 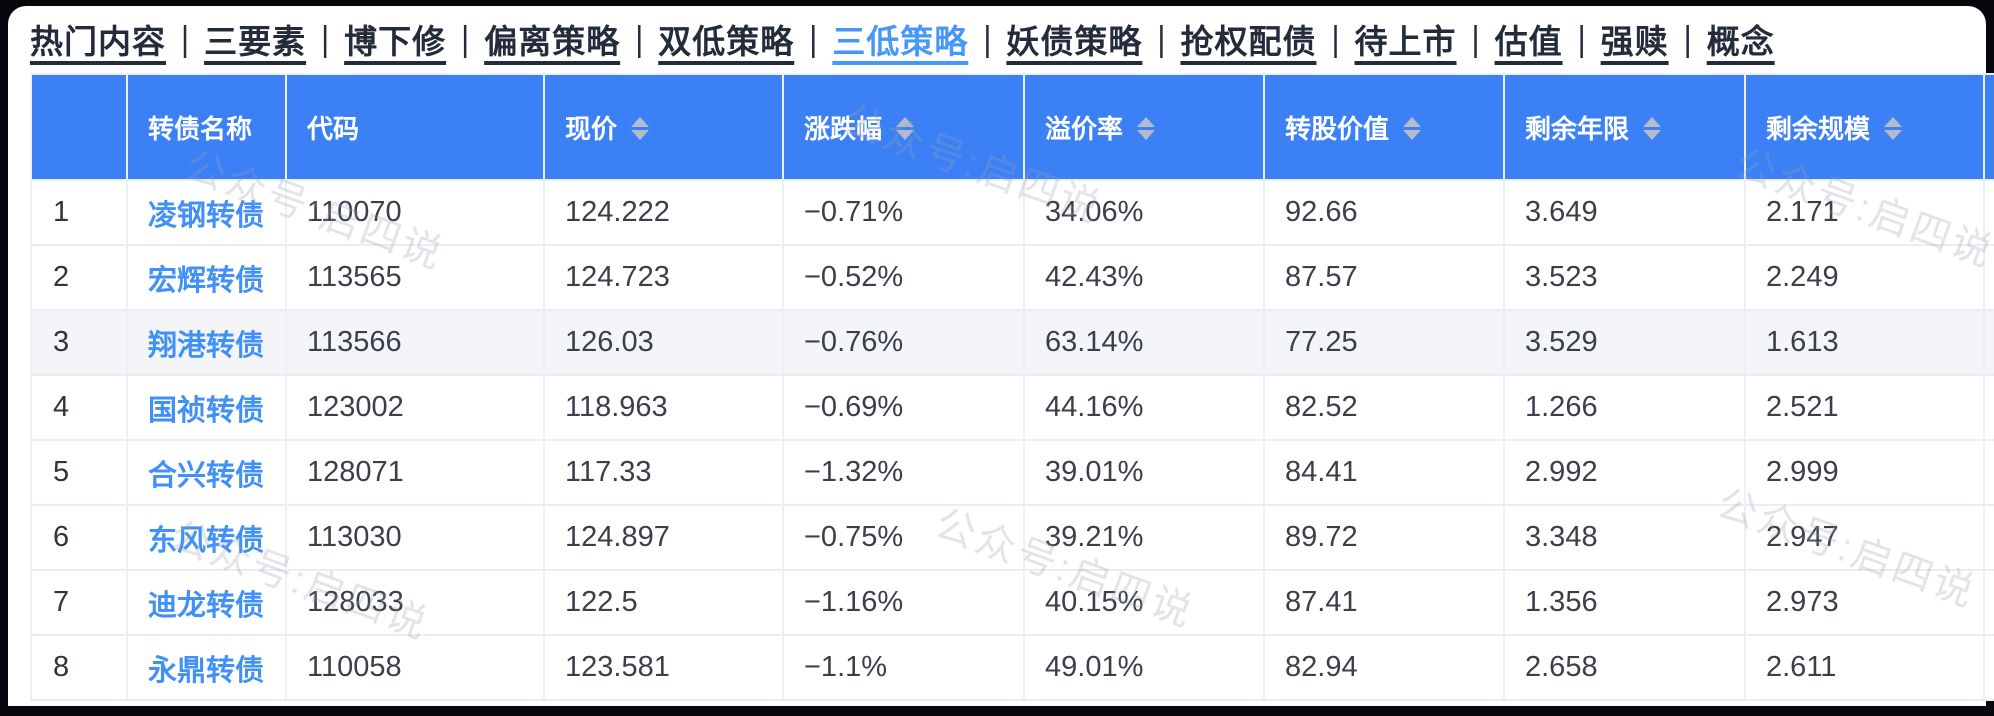 What do you see at coordinates (79, 603) in the screenshot?
I see `cell-index: 7` at bounding box center [79, 603].